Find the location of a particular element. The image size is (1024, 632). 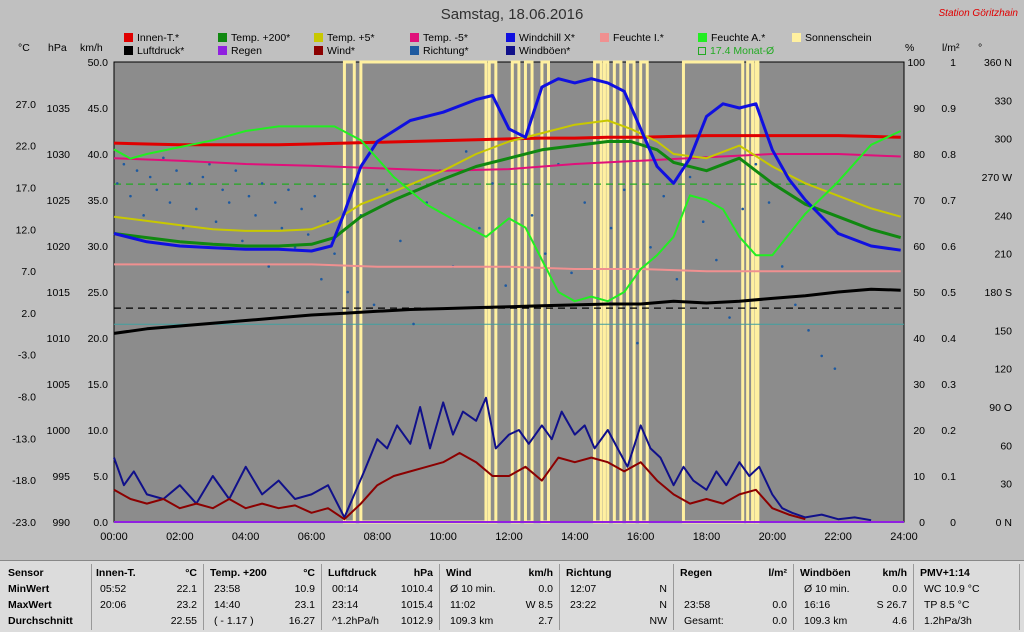

unit-direction: ° is located at coordinates (980, 48).